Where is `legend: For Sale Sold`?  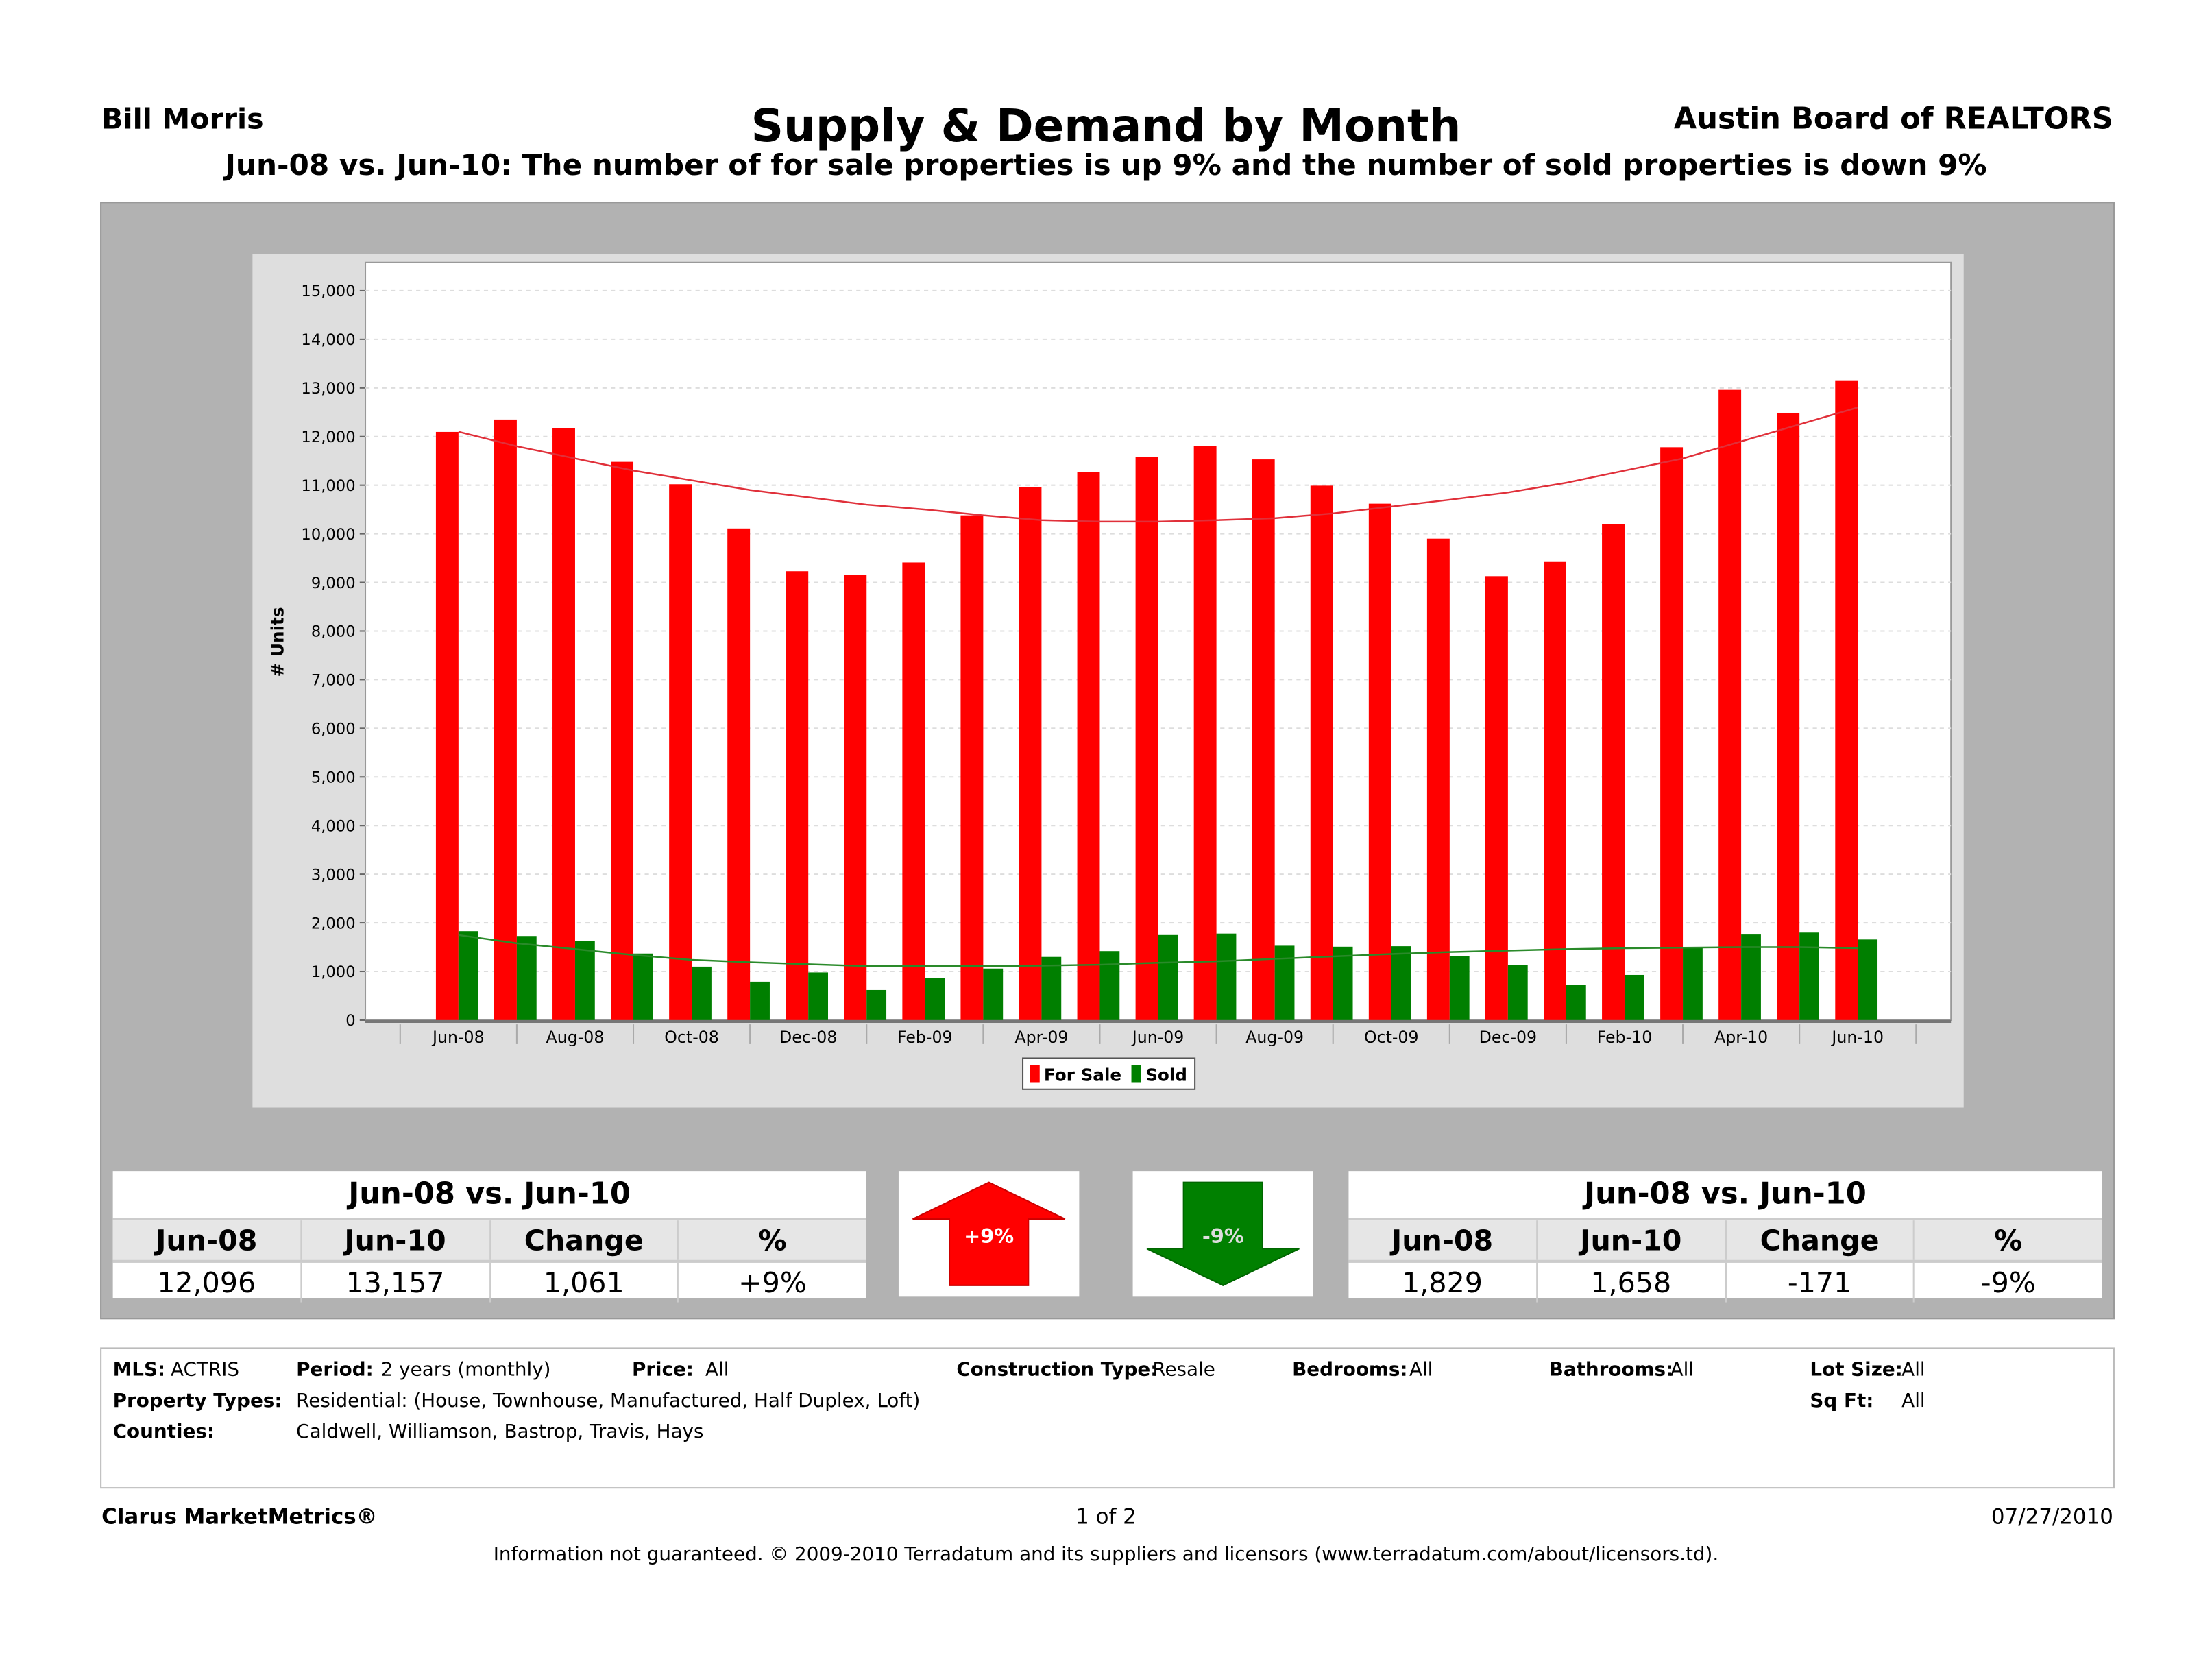 legend: For Sale Sold is located at coordinates (1109, 1073).